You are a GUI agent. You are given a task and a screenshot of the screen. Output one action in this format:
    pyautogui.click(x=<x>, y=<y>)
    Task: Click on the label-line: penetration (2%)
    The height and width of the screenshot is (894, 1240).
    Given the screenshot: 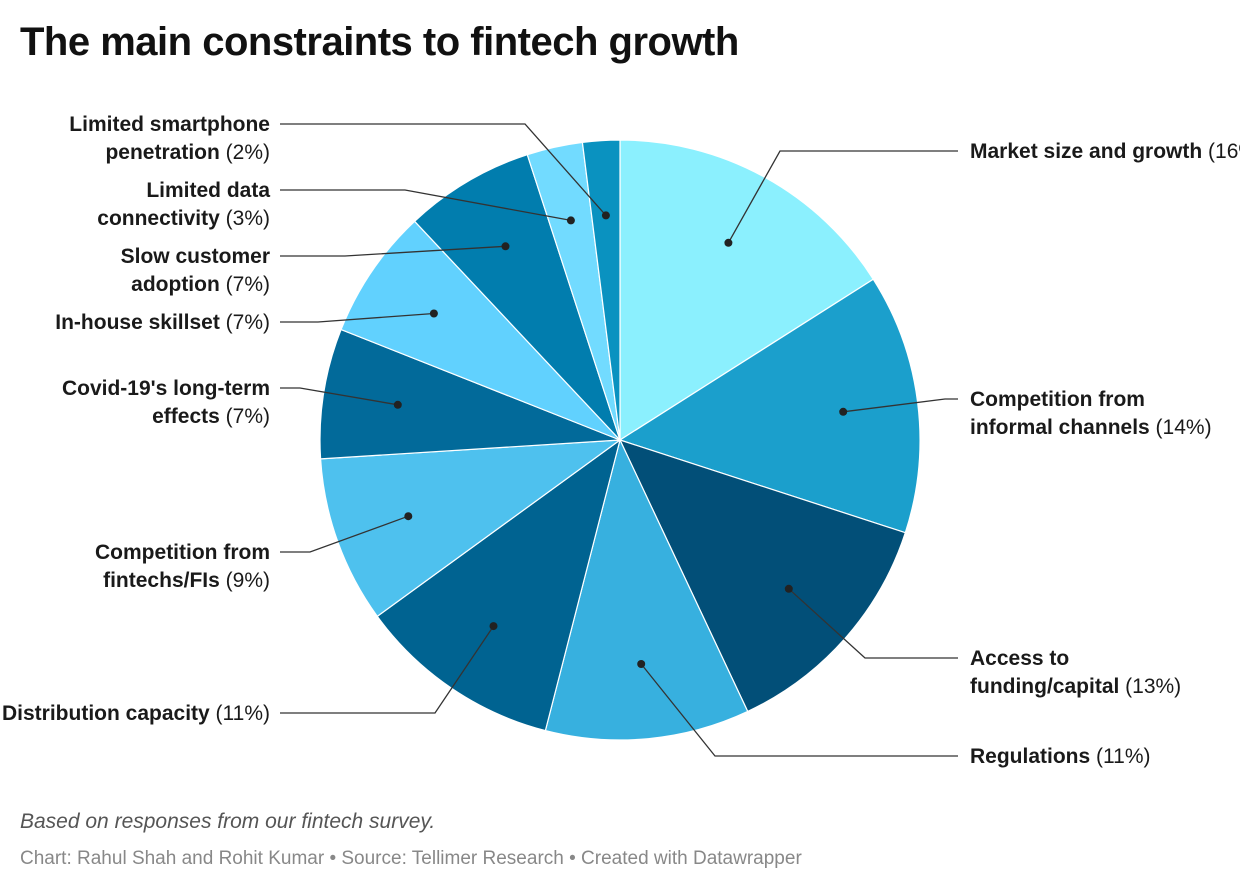 What is the action you would take?
    pyautogui.click(x=187, y=152)
    